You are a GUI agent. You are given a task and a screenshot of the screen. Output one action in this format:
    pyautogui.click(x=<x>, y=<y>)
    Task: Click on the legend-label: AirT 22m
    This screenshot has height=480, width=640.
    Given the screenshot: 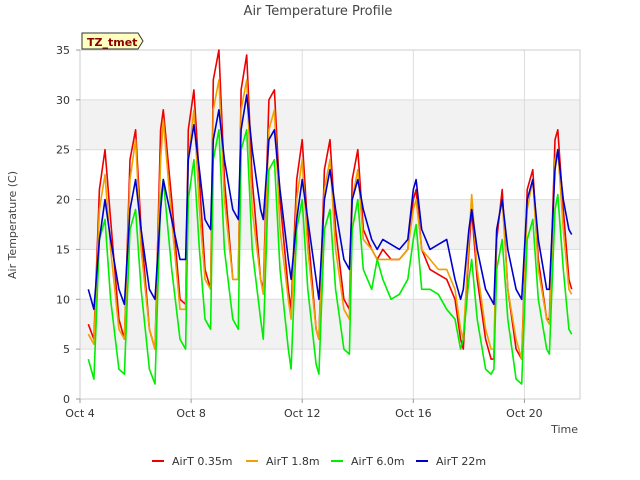 What is the action you would take?
    pyautogui.click(x=461, y=461)
    